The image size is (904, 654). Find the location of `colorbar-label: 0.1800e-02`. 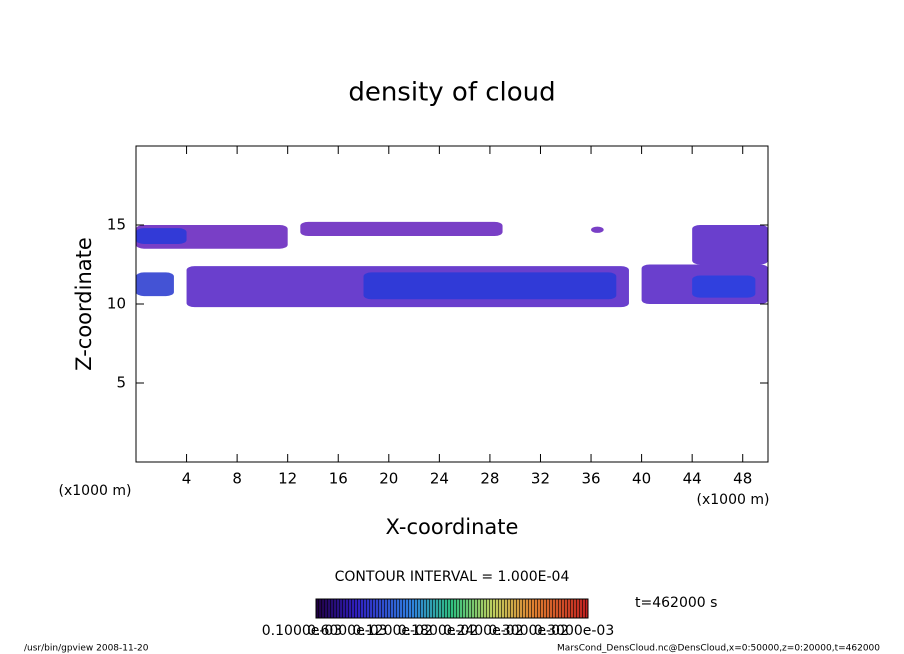

colorbar-label: 0.1800e-02 is located at coordinates (438, 631).